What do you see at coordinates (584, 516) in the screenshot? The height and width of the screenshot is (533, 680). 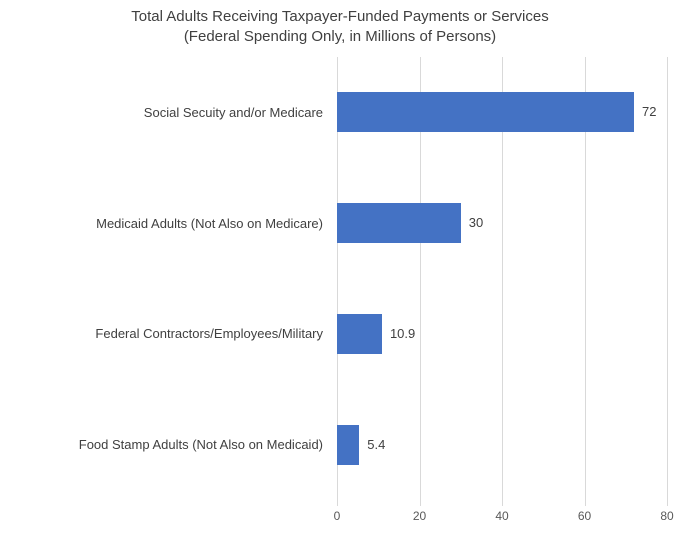 I see `x-tick-label-60: 60` at bounding box center [584, 516].